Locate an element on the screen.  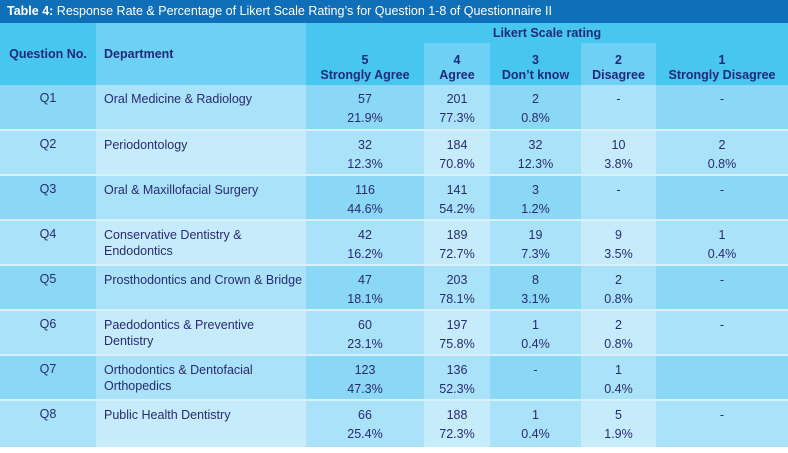
question-no-cell: Q5 is located at coordinates (48, 287).